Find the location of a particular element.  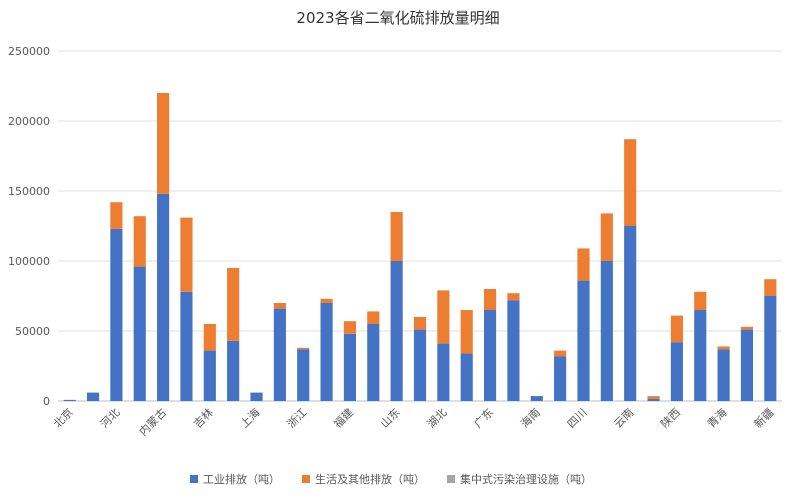

bar-segment-湖北-1 is located at coordinates (443, 317).